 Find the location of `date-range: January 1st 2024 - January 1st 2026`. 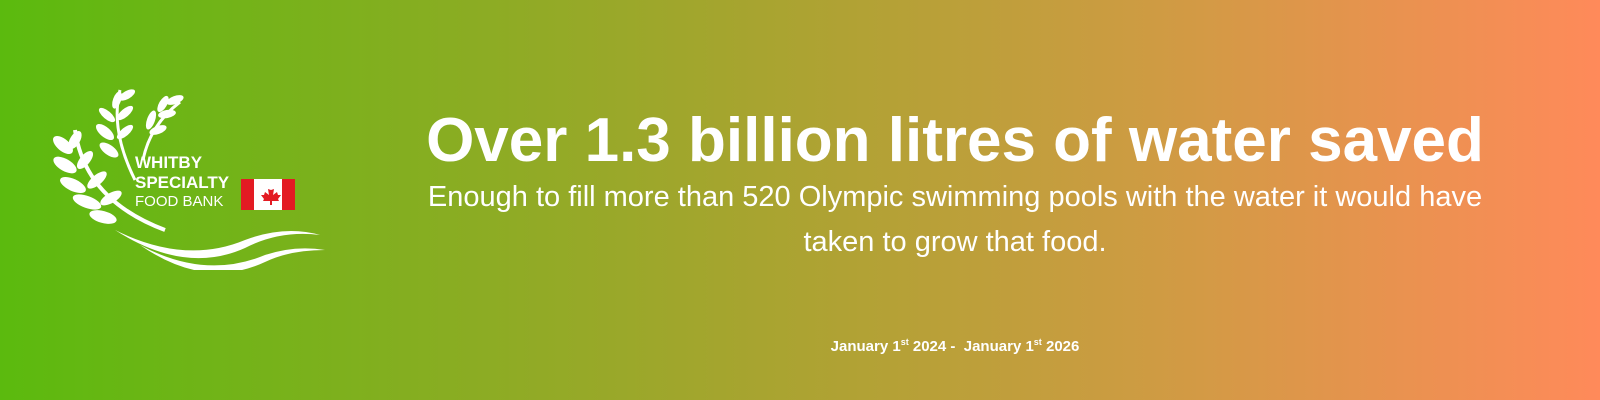

date-range: January 1st 2024 - January 1st 2026 is located at coordinates (955, 346).